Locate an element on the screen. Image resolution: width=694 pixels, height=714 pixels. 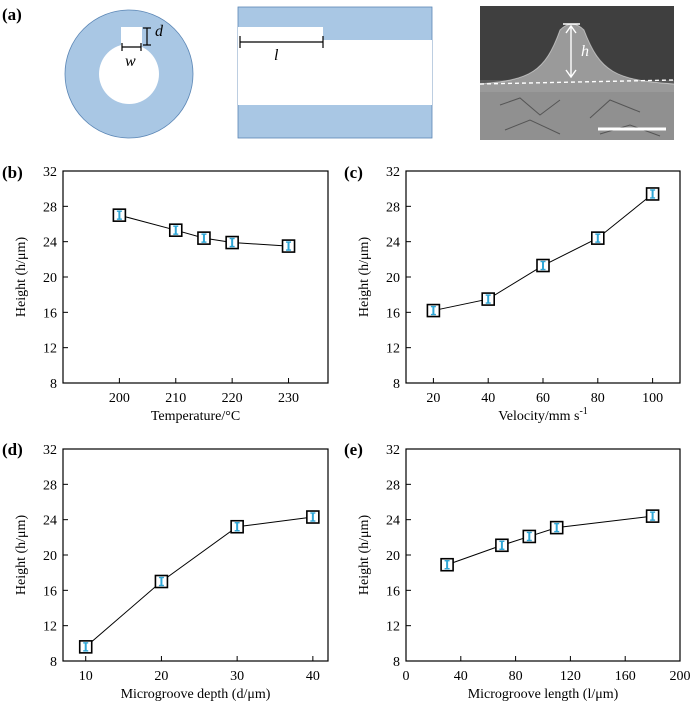
x-tick-label: 160 is located at coordinates (625, 676).